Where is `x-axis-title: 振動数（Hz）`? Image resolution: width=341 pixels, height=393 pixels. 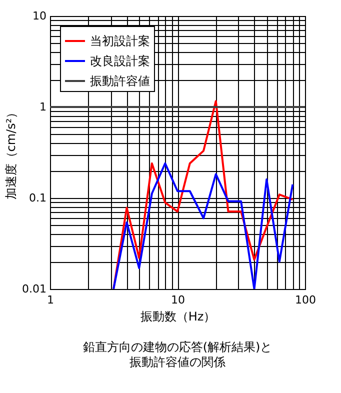
x-axis-title: 振動数（Hz） is located at coordinates (178, 317).